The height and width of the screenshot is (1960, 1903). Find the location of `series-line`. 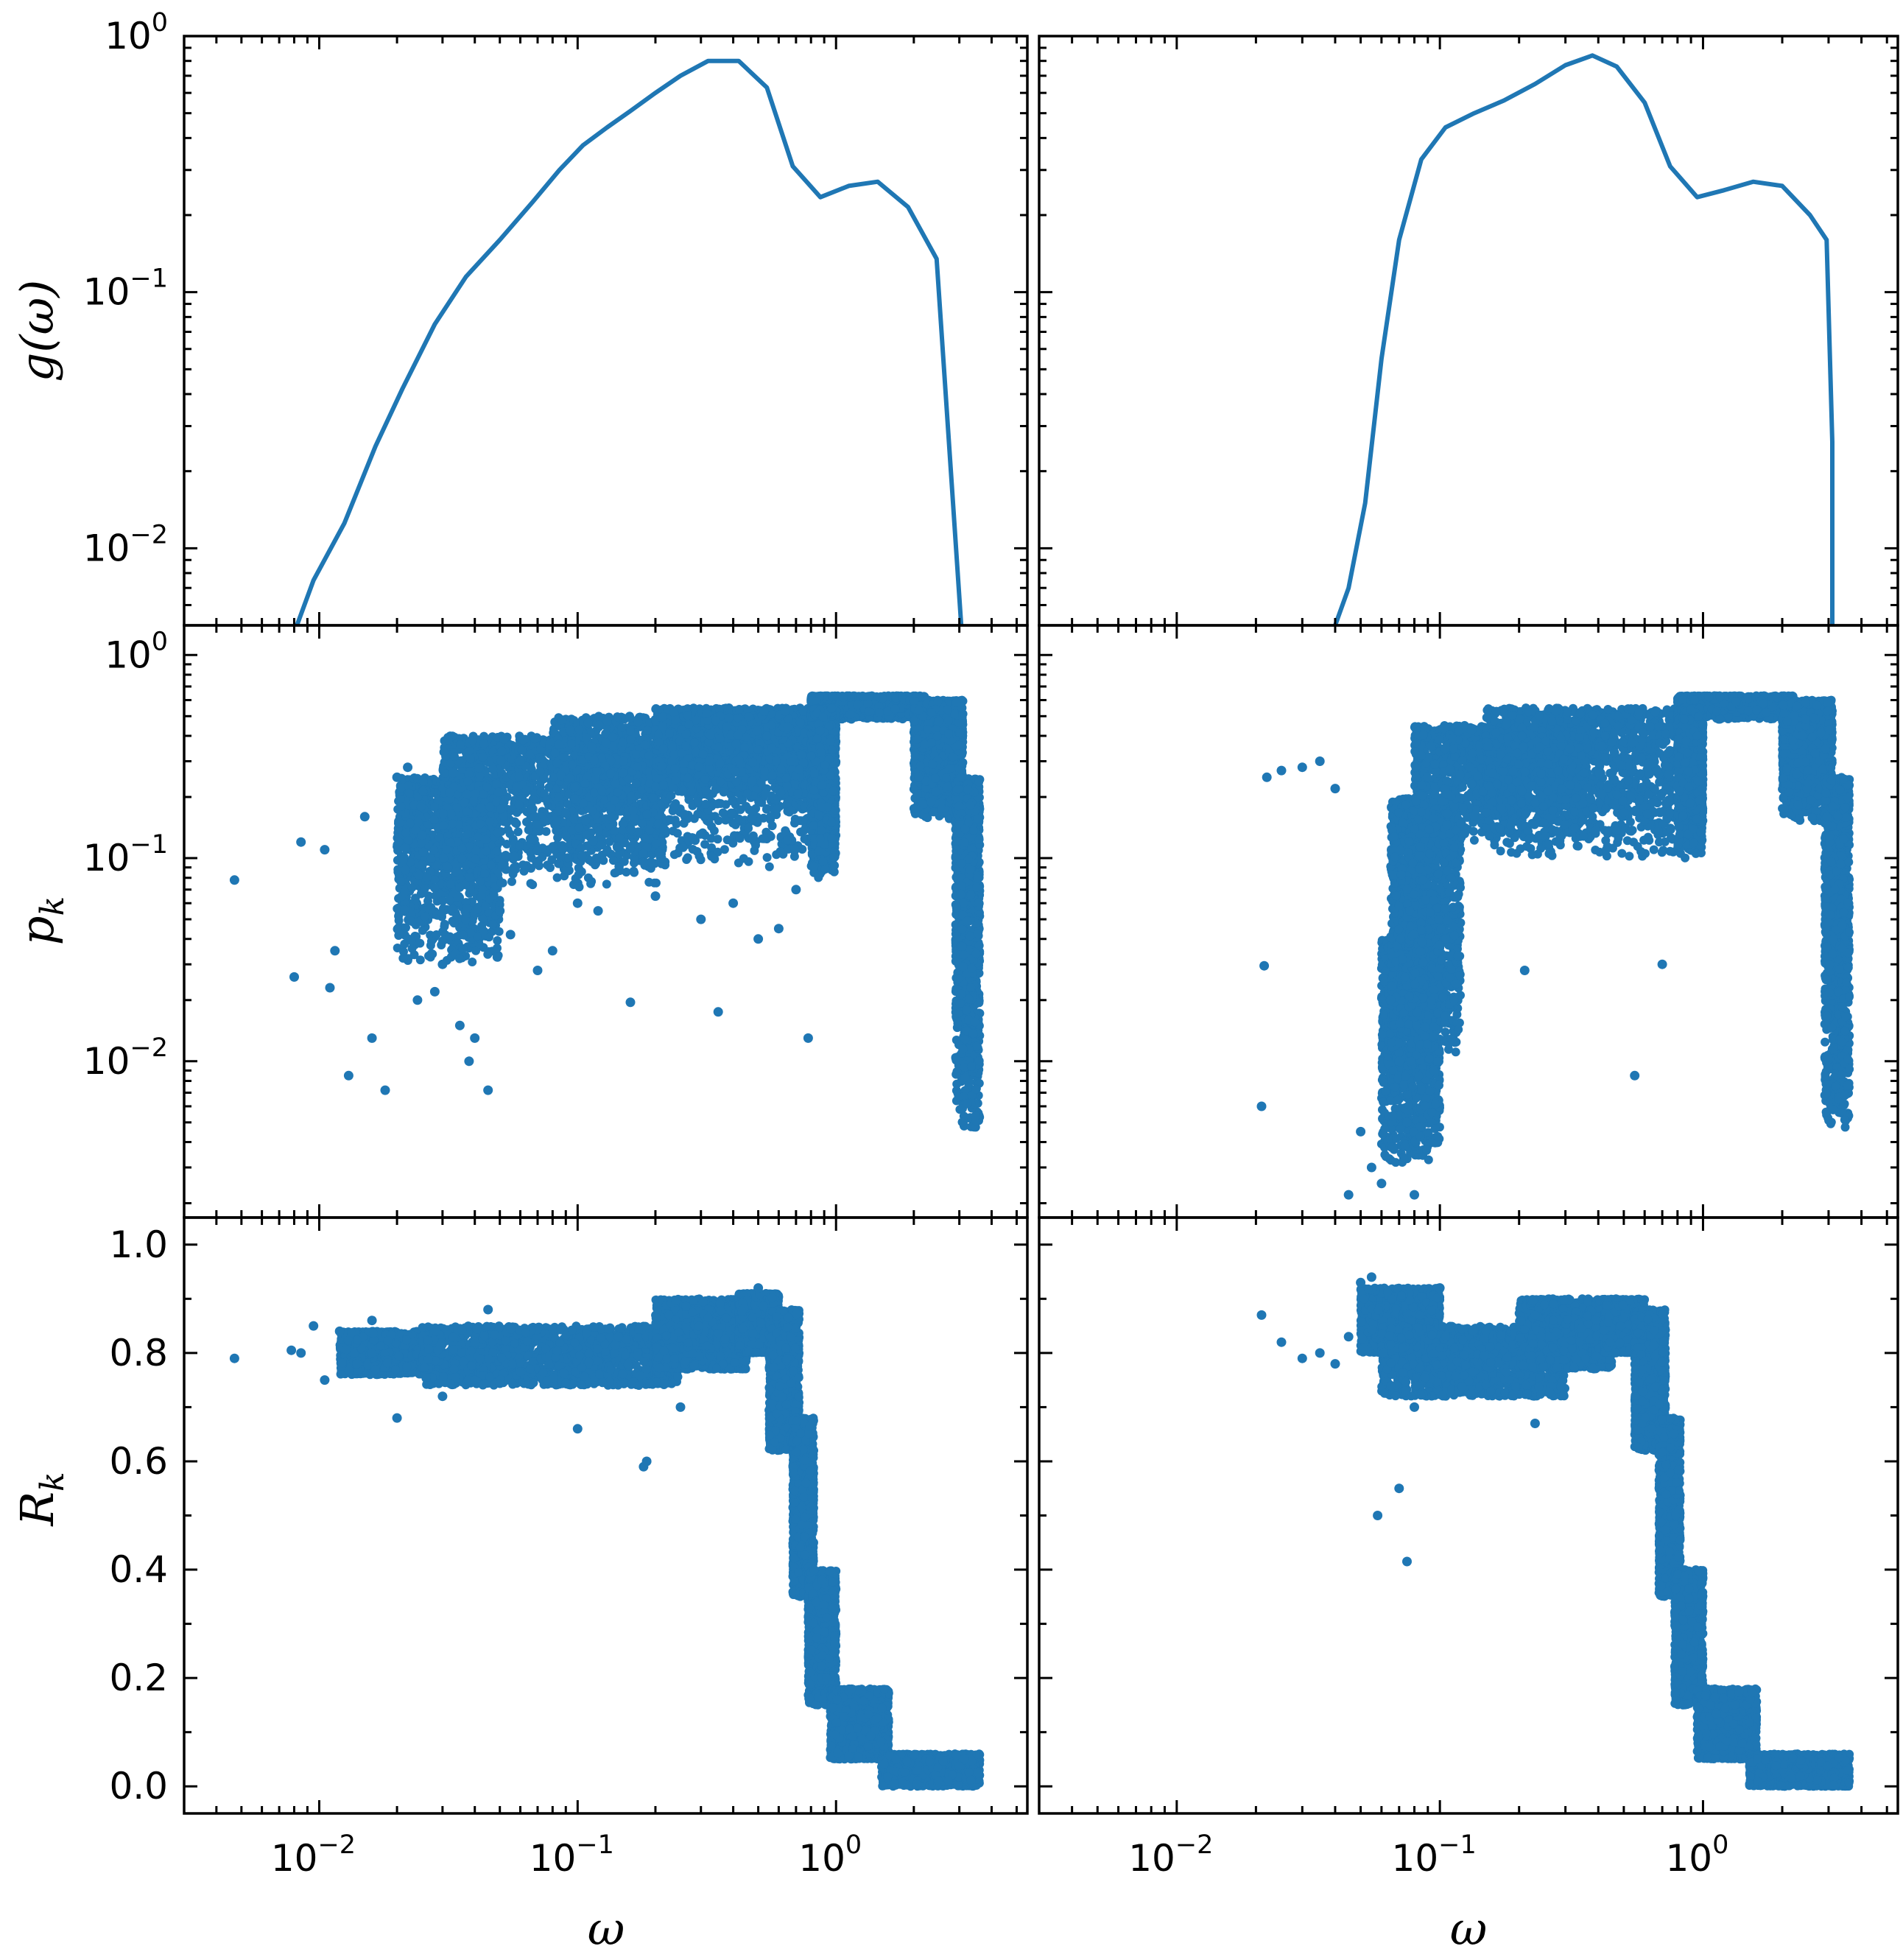

series-line is located at coordinates (1584, 339).